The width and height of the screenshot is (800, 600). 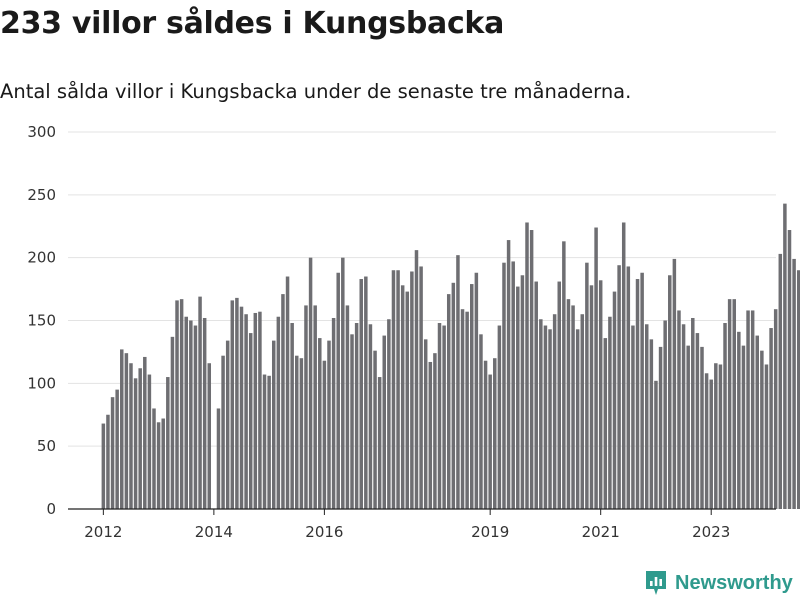 What do you see at coordinates (103, 532) in the screenshot?
I see `x-tick-label: 2012` at bounding box center [103, 532].